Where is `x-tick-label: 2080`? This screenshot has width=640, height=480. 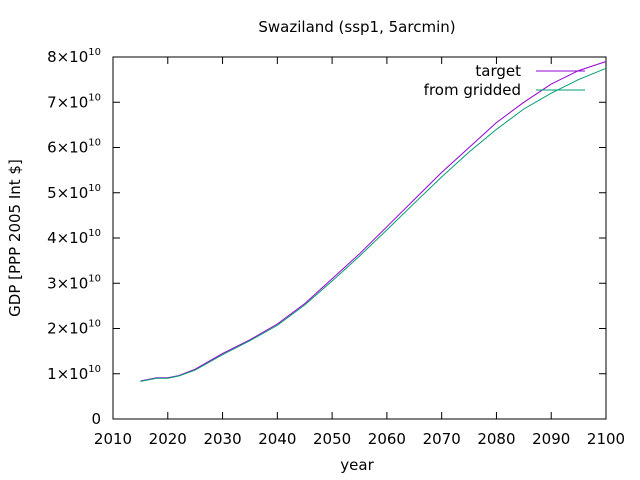
x-tick-label: 2080 is located at coordinates (496, 439).